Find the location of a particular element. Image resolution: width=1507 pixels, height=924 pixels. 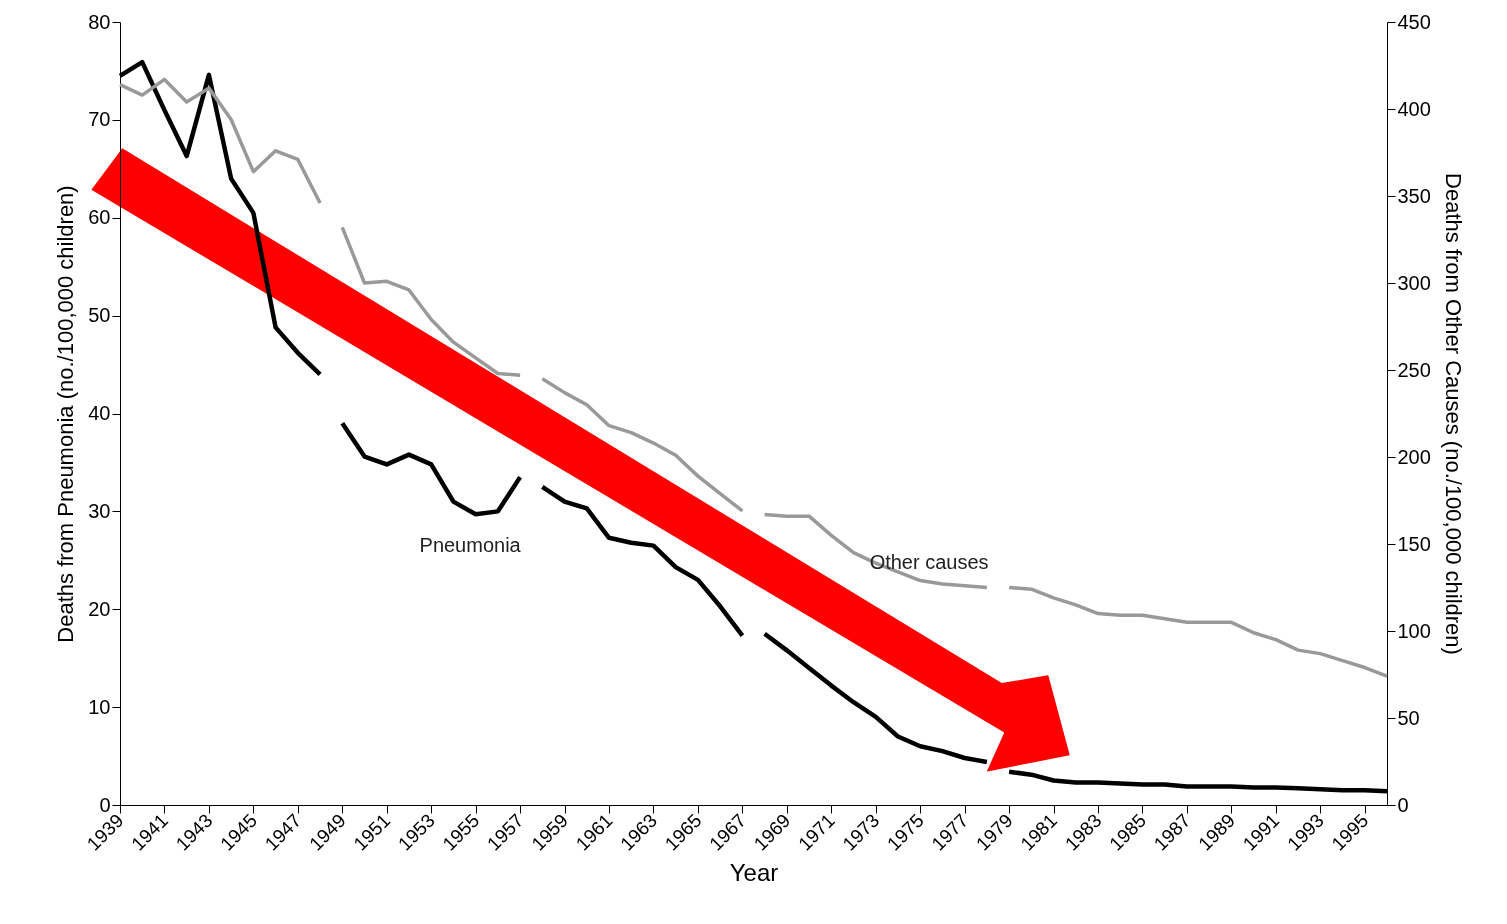

y2-tick-label: 50 is located at coordinates (1408, 717).